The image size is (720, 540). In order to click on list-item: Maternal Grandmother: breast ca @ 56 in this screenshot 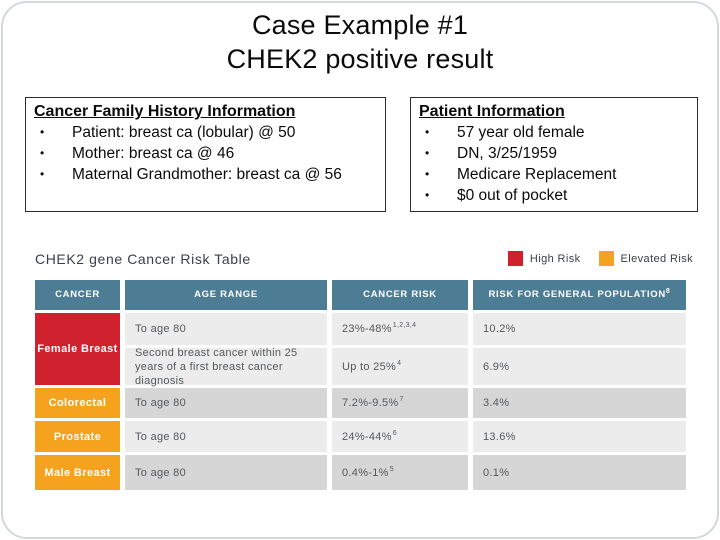, I will do `click(205, 174)`.